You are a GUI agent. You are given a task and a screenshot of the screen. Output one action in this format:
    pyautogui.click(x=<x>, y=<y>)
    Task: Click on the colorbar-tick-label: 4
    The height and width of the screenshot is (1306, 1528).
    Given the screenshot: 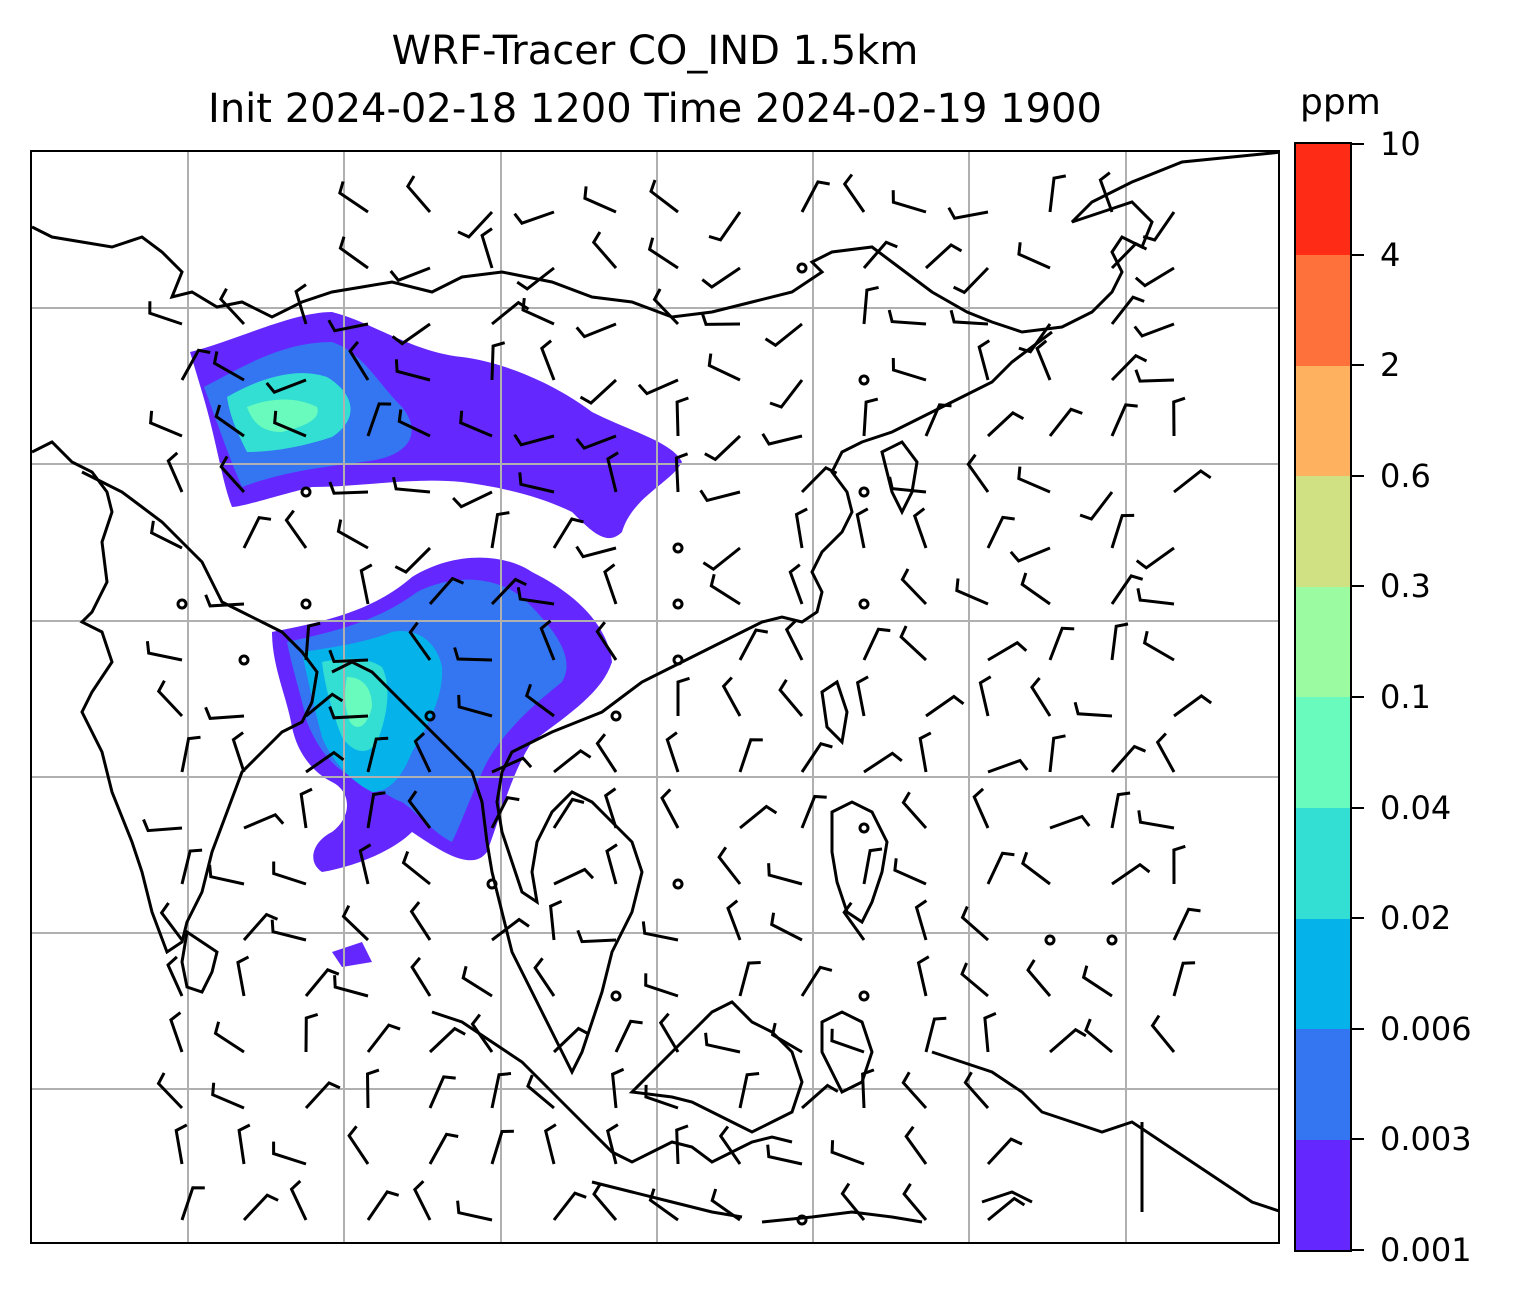 What is the action you would take?
    pyautogui.click(x=1390, y=254)
    